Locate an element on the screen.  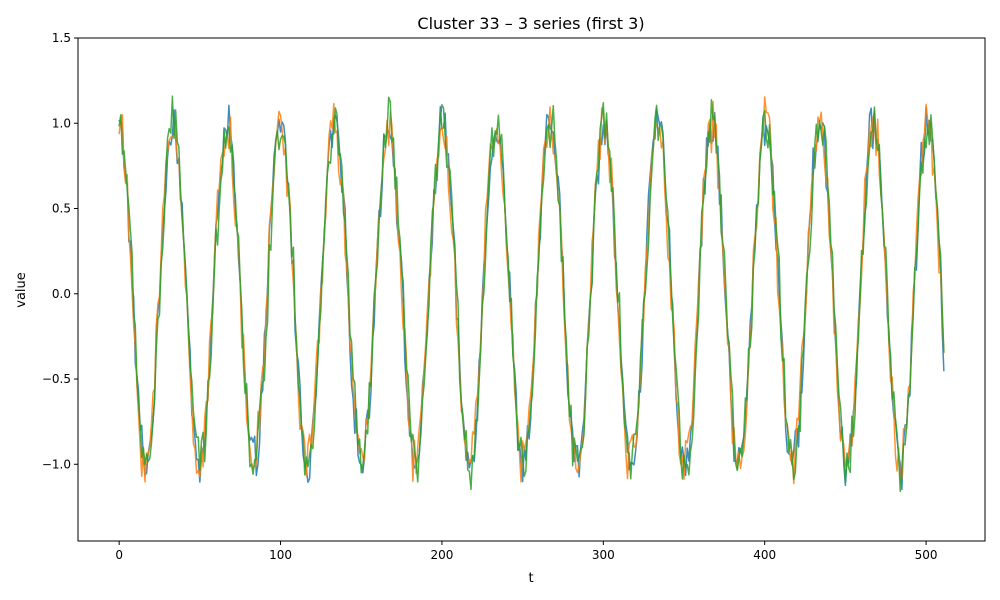
y-tick-label: 0.5 is located at coordinates (61, 209).